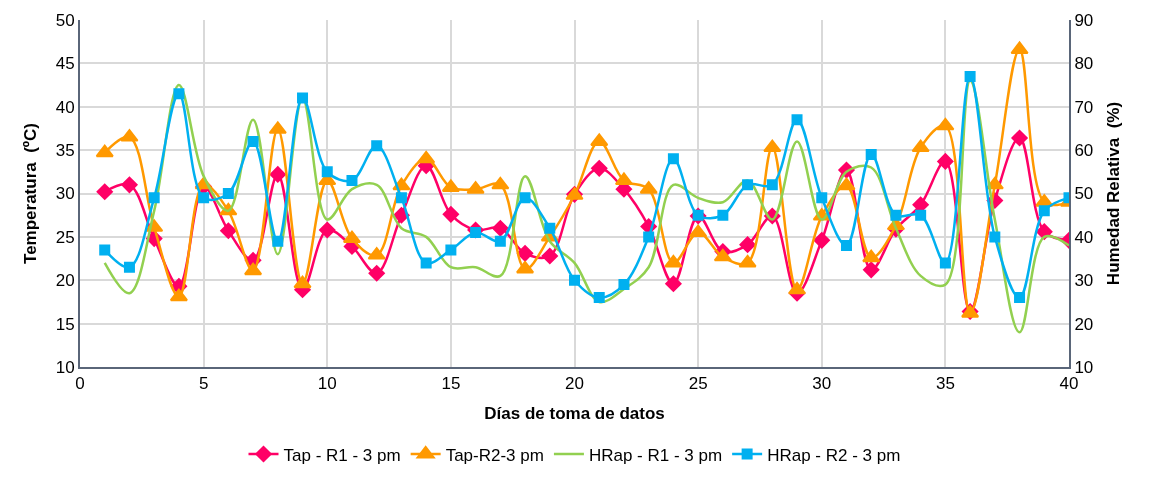  Describe the element at coordinates (945, 384) in the screenshot. I see `x-tick-label: 35` at that location.